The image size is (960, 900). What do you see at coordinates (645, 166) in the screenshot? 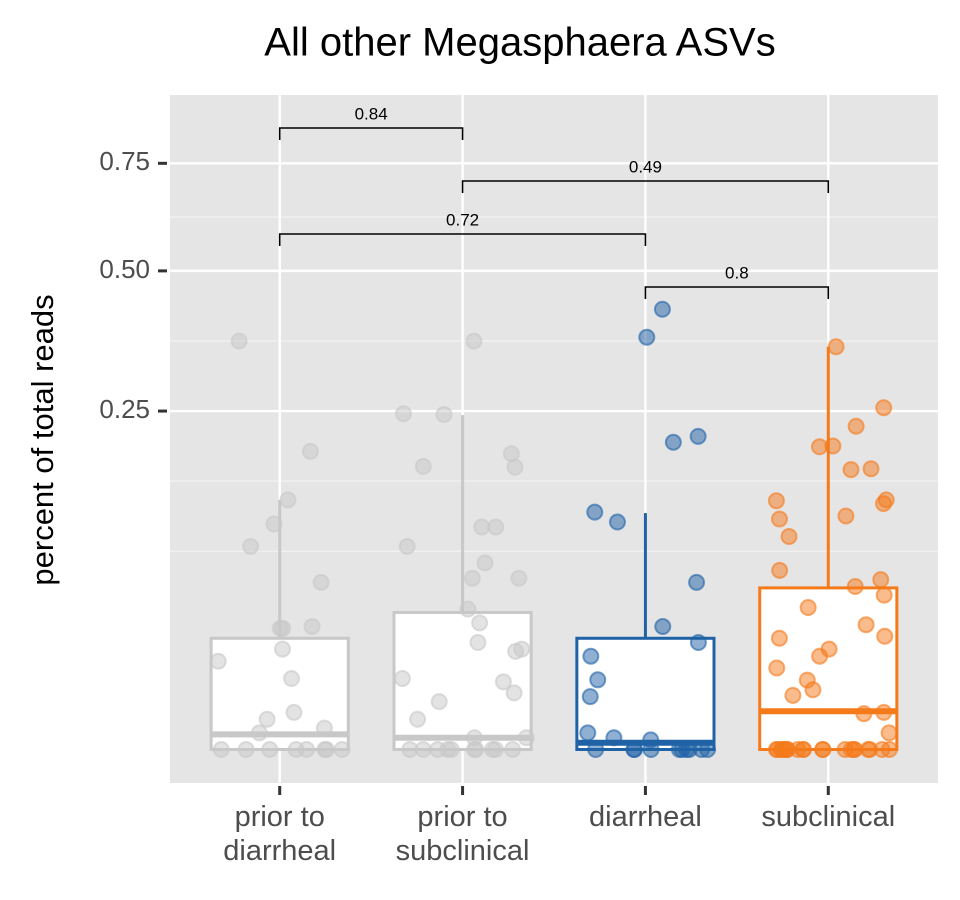
I see `p-value-label: 0.49` at bounding box center [645, 166].